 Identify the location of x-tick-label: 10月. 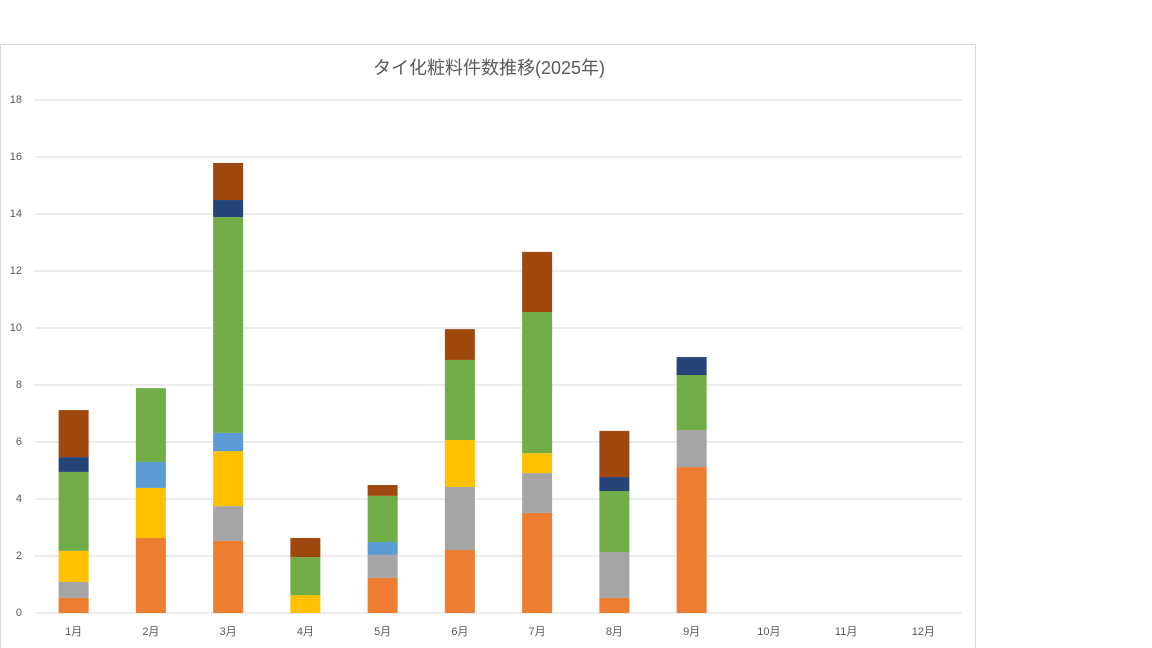
(768, 632).